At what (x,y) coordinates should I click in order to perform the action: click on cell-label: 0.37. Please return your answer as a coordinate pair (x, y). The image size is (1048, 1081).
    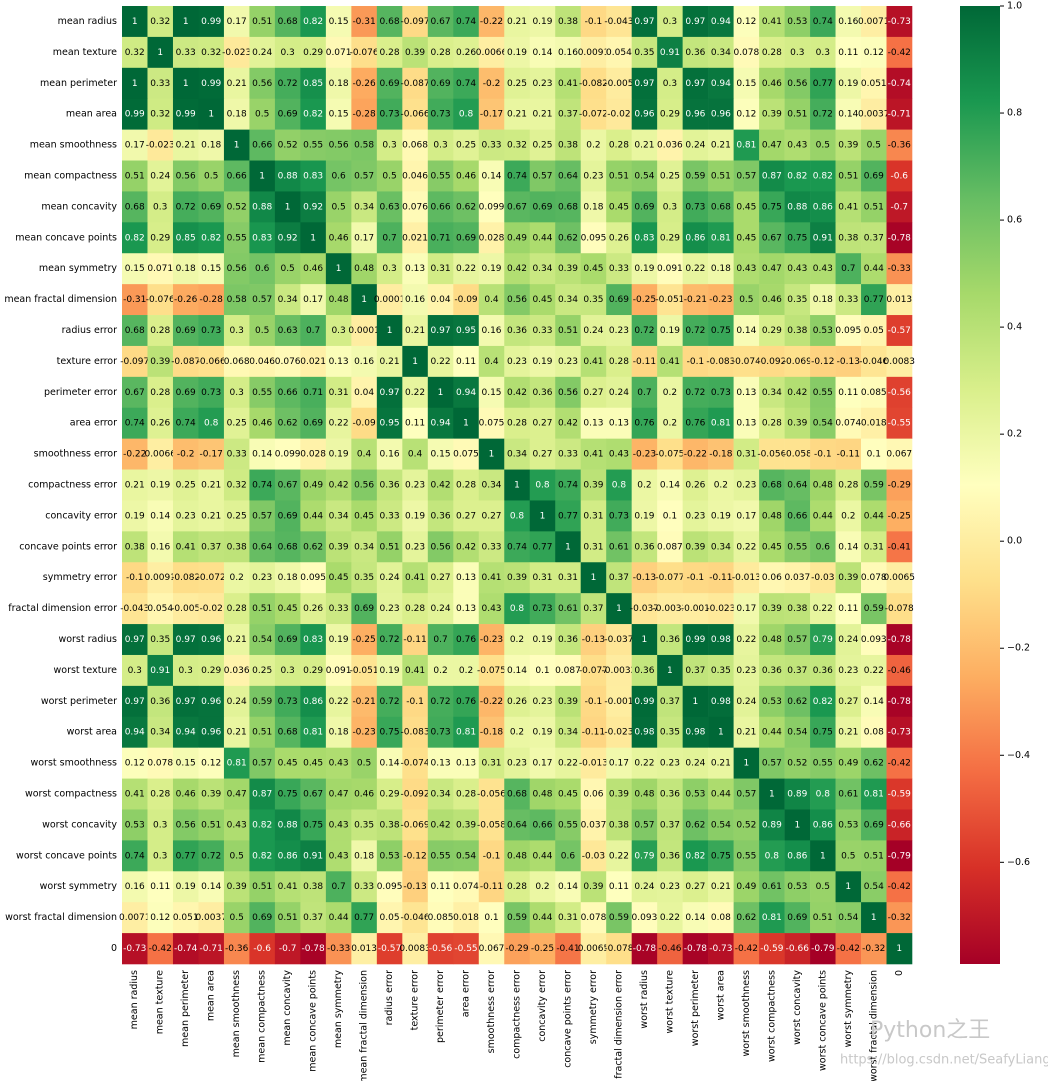
    Looking at the image, I should click on (874, 238).